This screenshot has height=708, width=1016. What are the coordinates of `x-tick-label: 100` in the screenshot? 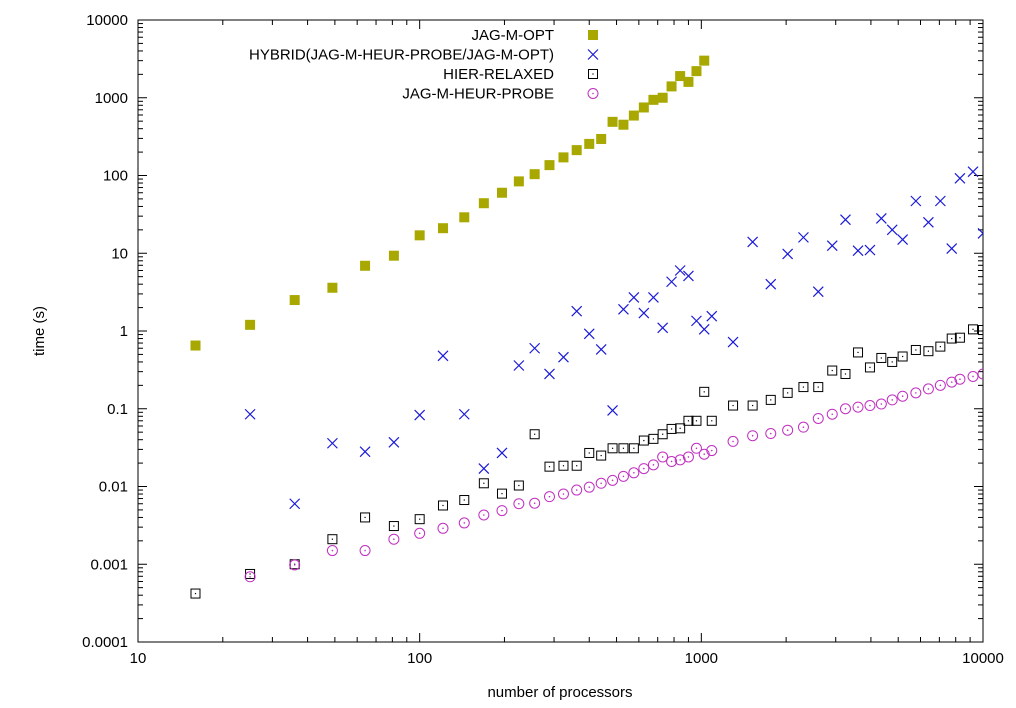 It's located at (419, 658).